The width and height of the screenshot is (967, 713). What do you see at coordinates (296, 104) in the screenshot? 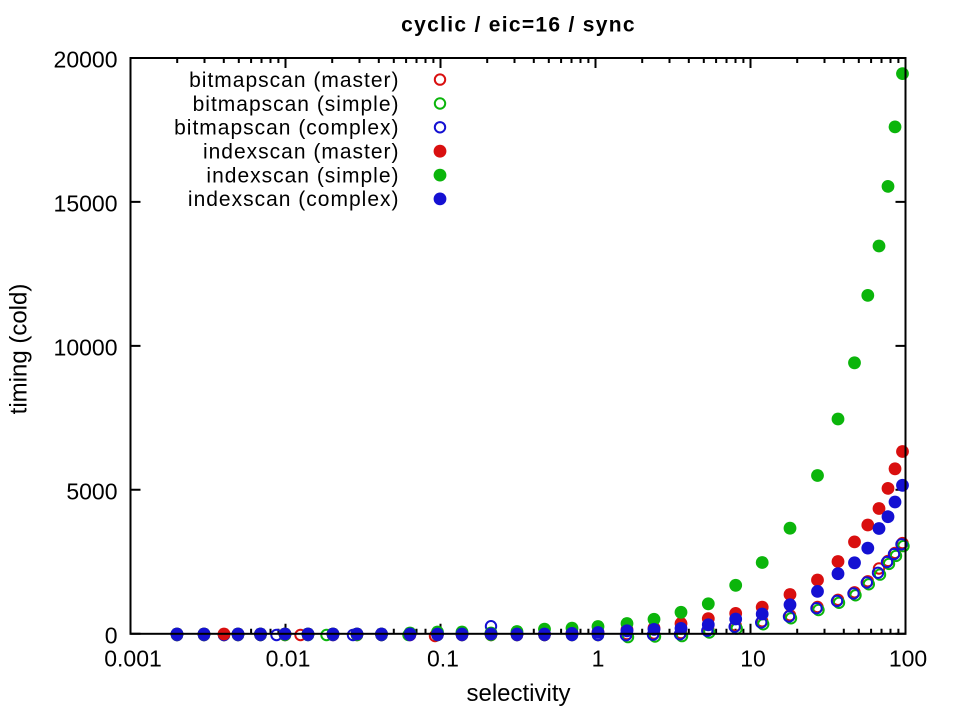
I see `svg-text: bitmapscan (simple)` at bounding box center [296, 104].